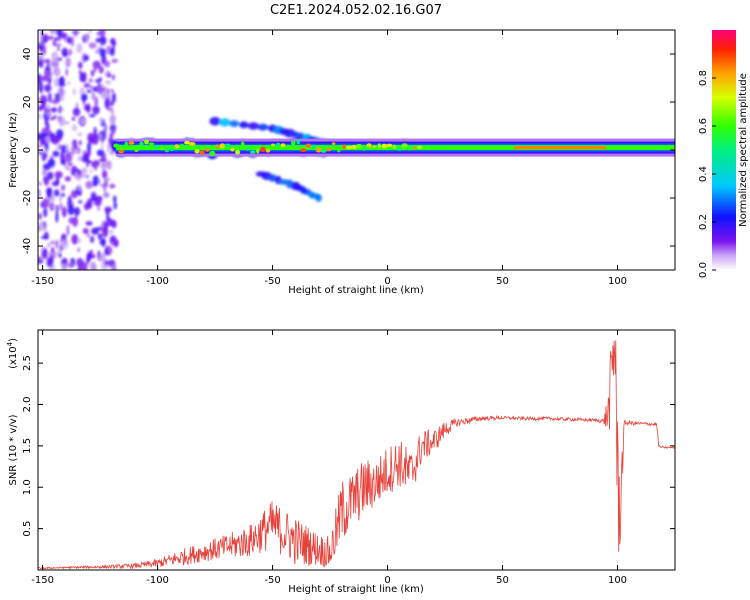 The height and width of the screenshot is (600, 750). Describe the element at coordinates (27, 405) in the screenshot. I see `y-tick-label: 2.0` at that location.